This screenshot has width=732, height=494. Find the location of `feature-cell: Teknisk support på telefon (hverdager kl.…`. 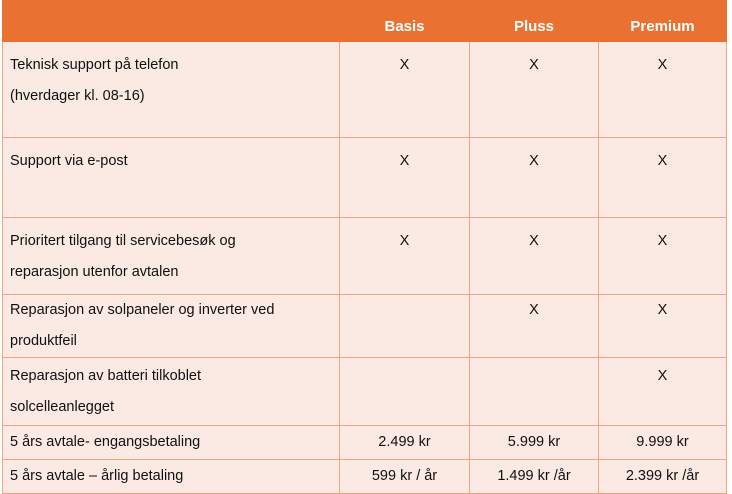

feature-cell: Teknisk support på telefon (hverdager kl.… is located at coordinates (171, 89).